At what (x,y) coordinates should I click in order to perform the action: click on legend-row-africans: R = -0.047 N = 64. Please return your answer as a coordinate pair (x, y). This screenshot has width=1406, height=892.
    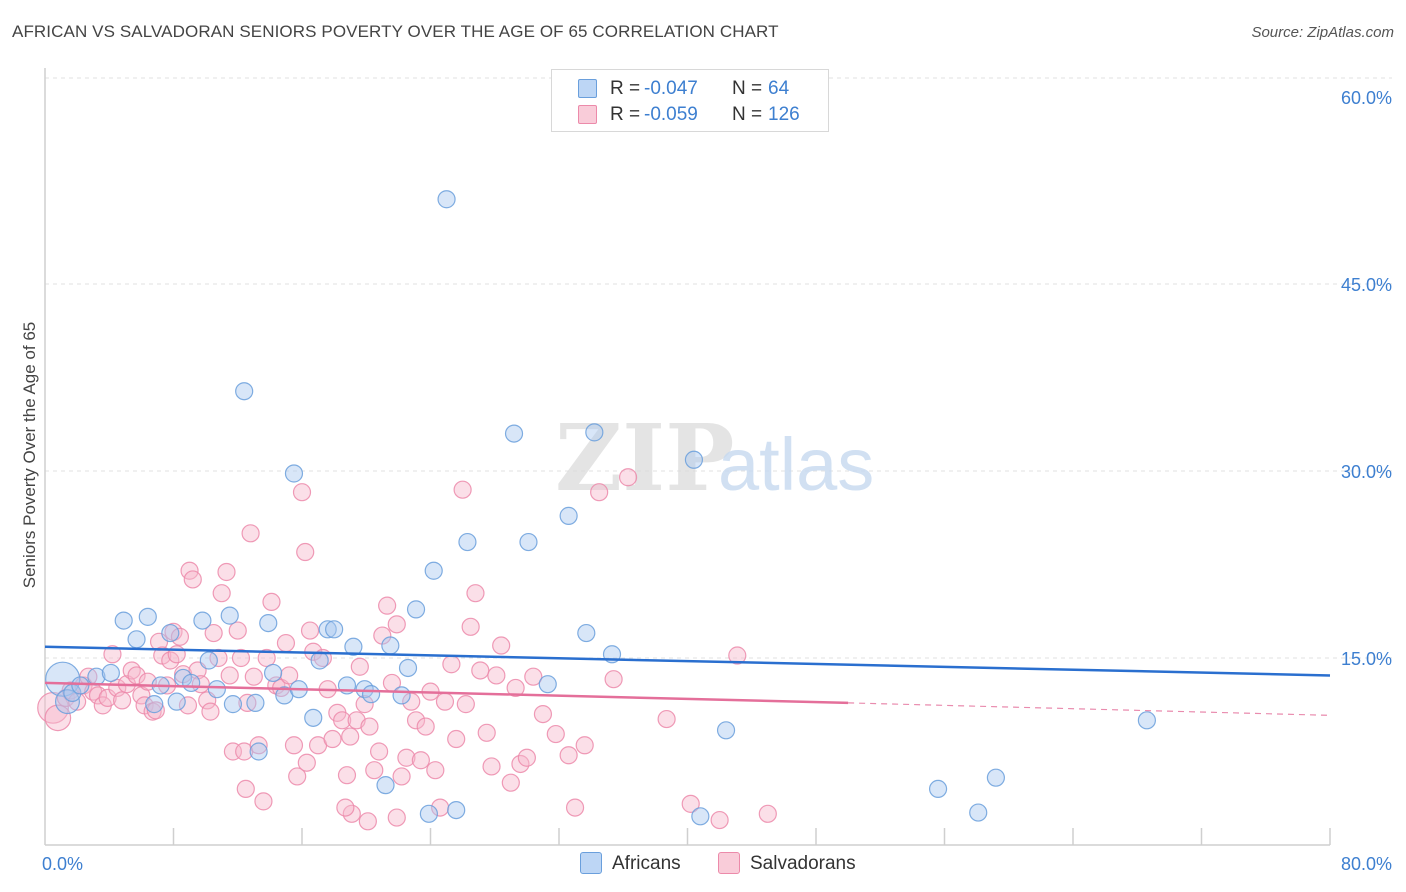
    Looking at the image, I should click on (690, 88).